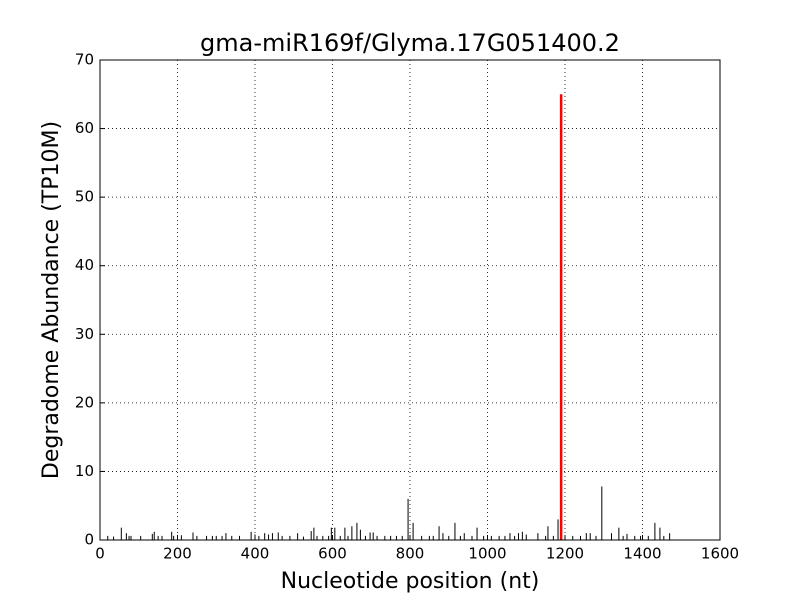  I want to click on y-tick-label: 0, so click(89, 540).